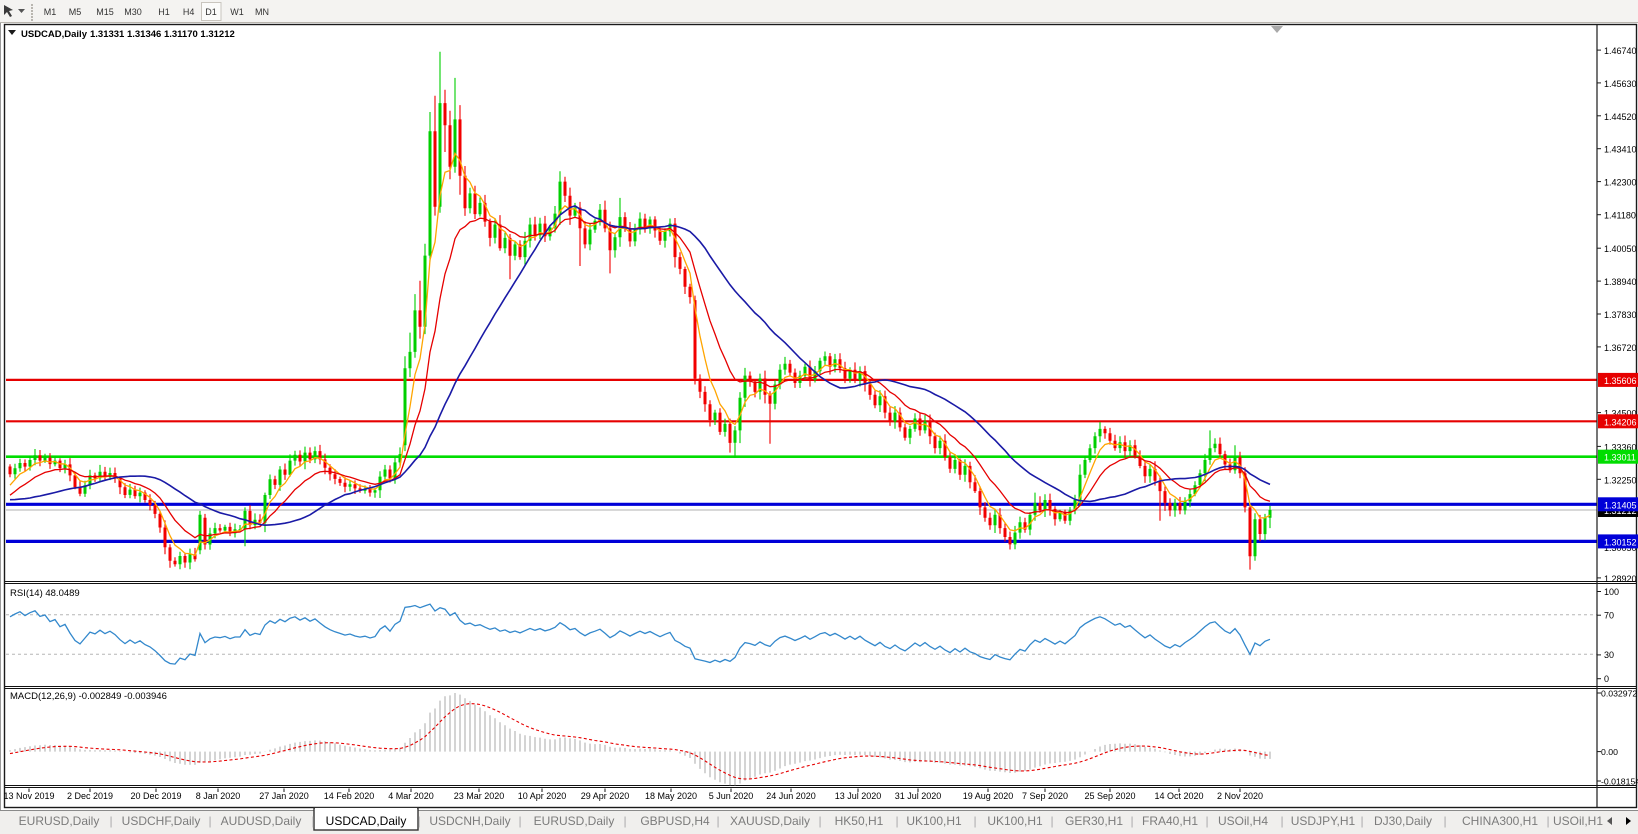 The image size is (1638, 834). Describe the element at coordinates (90, 796) in the screenshot. I see `svg-text: 2 Dec 2019` at that location.